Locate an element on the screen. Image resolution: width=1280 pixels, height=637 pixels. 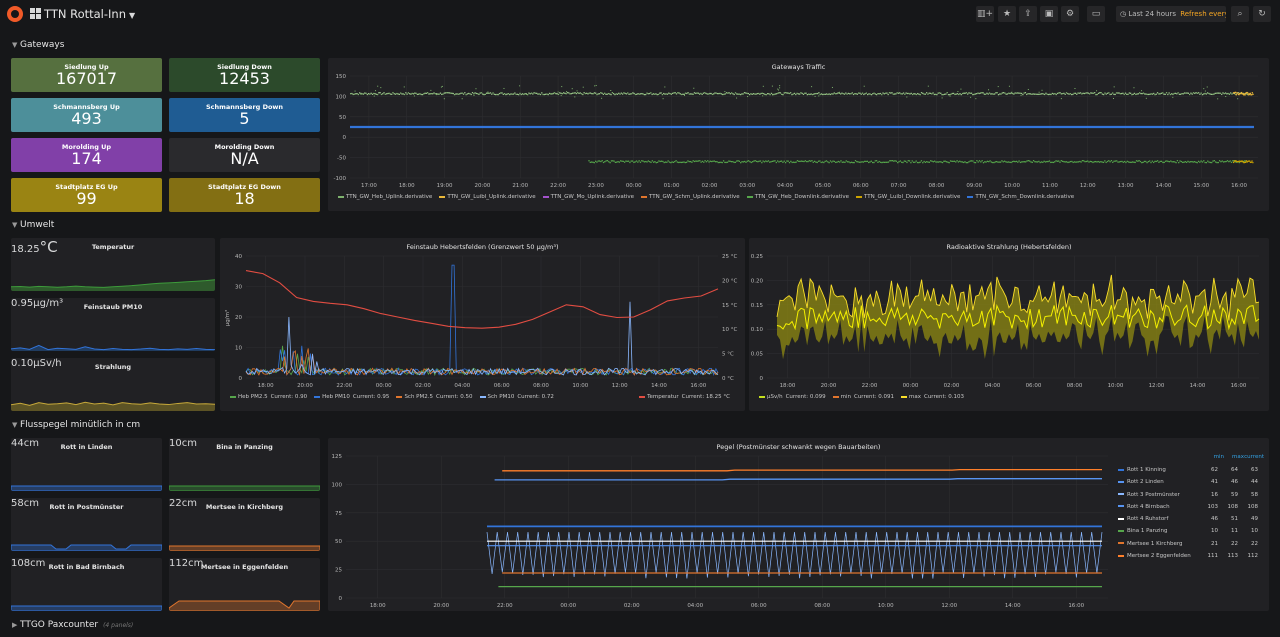
time-picker: ◷ Last 24 hours Refresh every 10s is located at coordinates (1171, 14).